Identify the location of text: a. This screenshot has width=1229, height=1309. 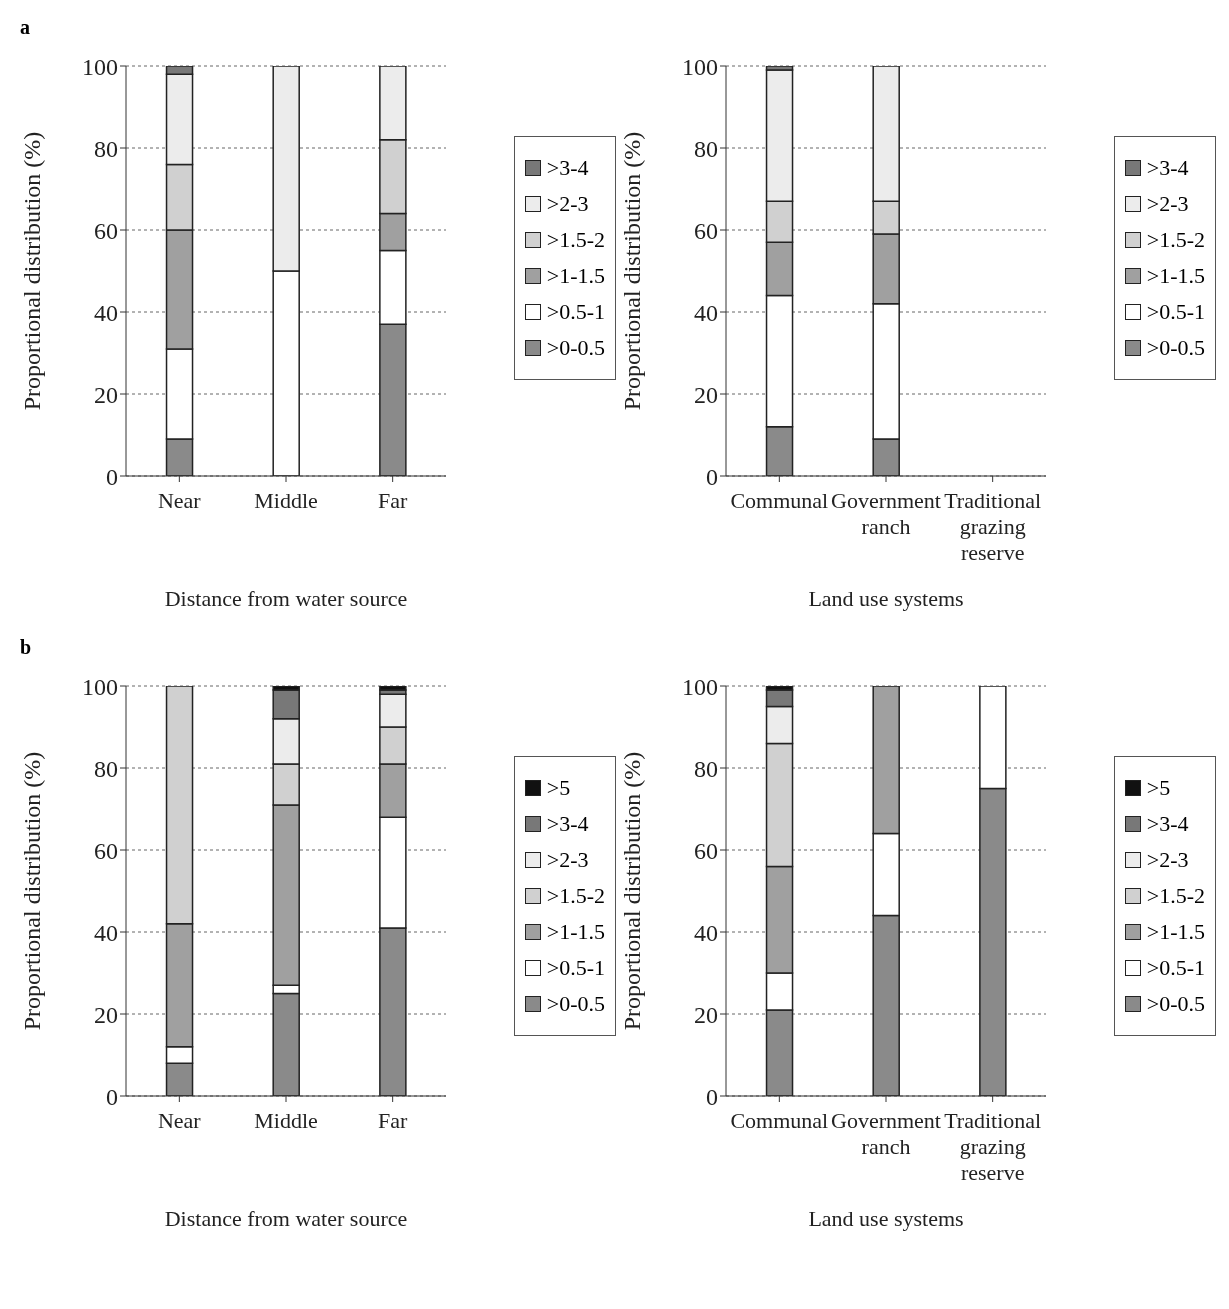
(25, 27).